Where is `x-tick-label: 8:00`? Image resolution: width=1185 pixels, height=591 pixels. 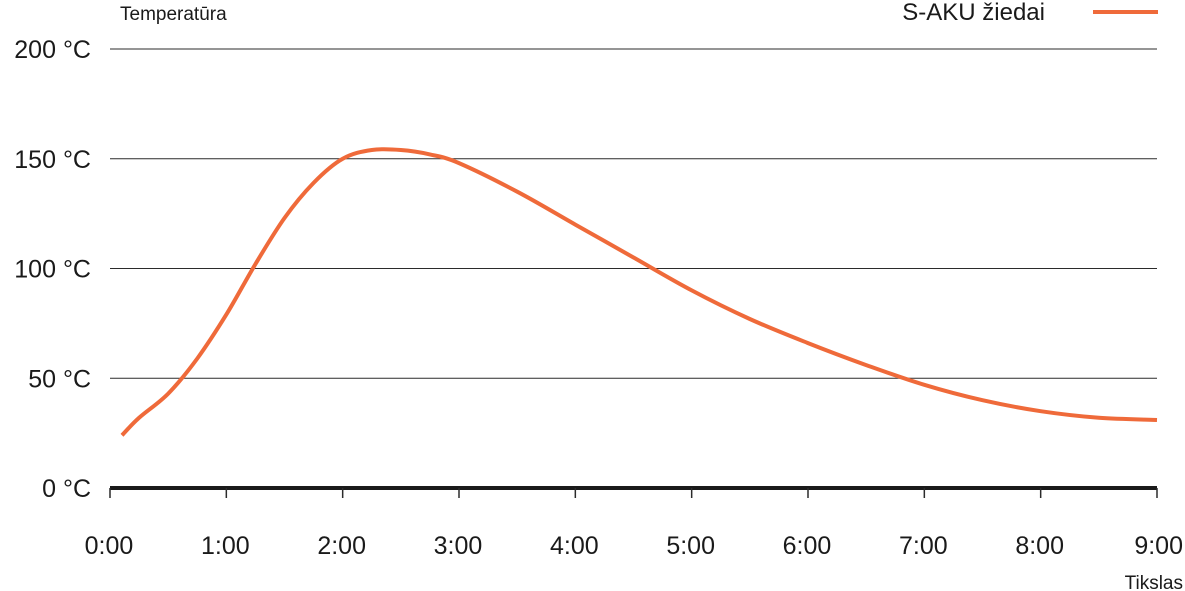 x-tick-label: 8:00 is located at coordinates (1039, 546).